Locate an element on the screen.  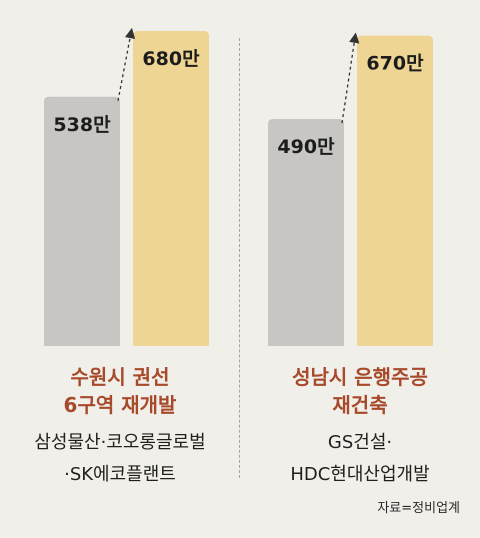
bar-value-label: 538만 is located at coordinates (82, 125).